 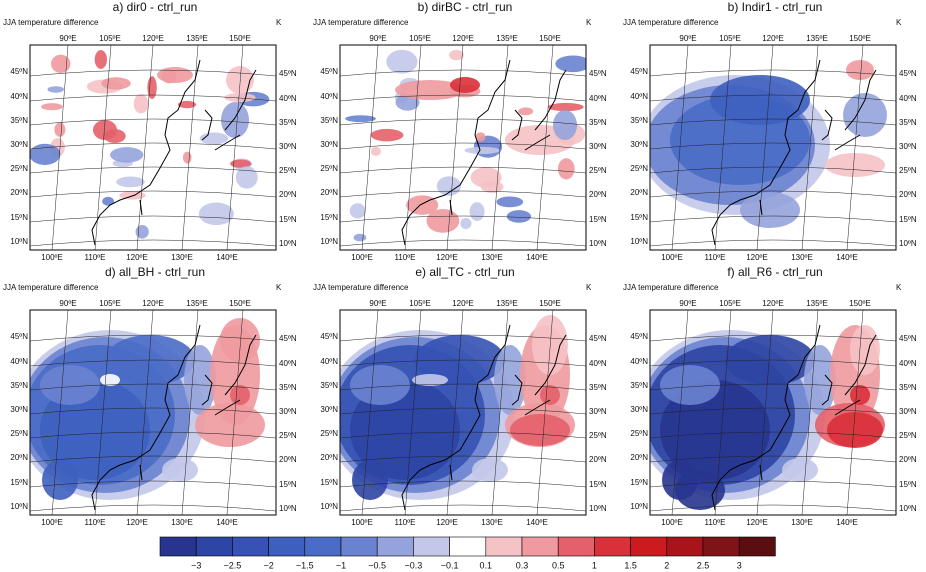 I want to click on coastline, so click(x=794, y=152).